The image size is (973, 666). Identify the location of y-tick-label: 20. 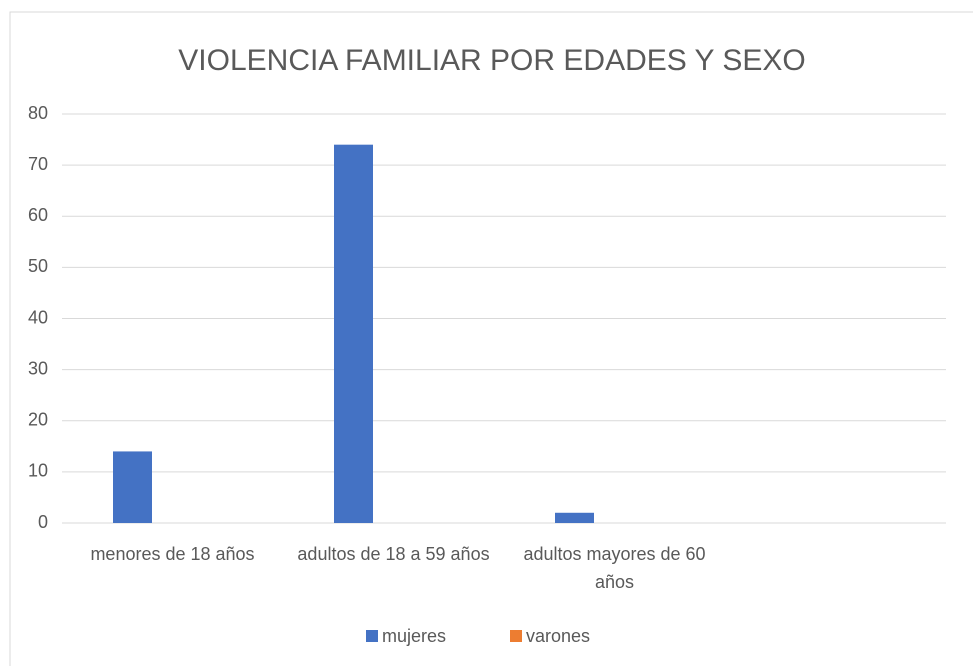
(38, 420).